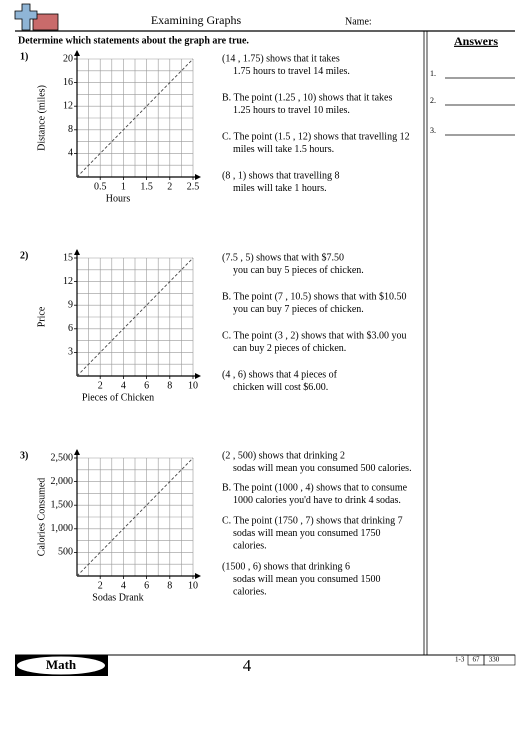 The image size is (530, 754). Describe the element at coordinates (433, 73) in the screenshot. I see `answer-number: 1.` at that location.